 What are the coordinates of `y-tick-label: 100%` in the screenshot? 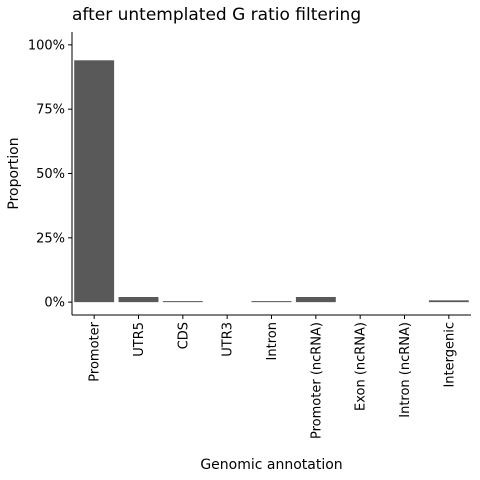 It's located at (46, 45).